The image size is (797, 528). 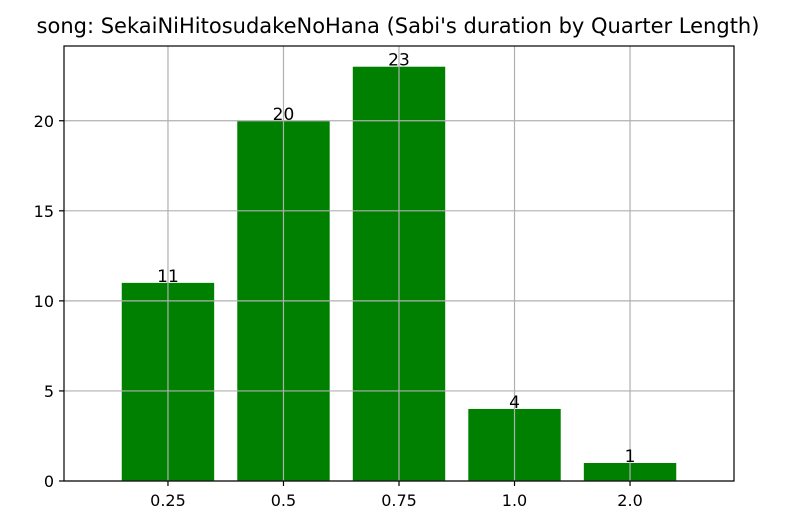 I want to click on data-label: 4, so click(x=514, y=403).